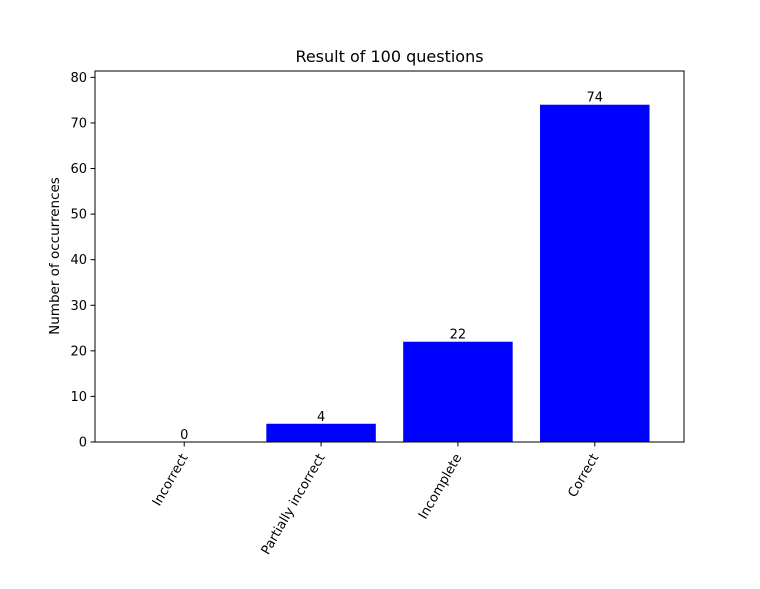 This screenshot has height=589, width=760. I want to click on bar-data-label: 4, so click(321, 417).